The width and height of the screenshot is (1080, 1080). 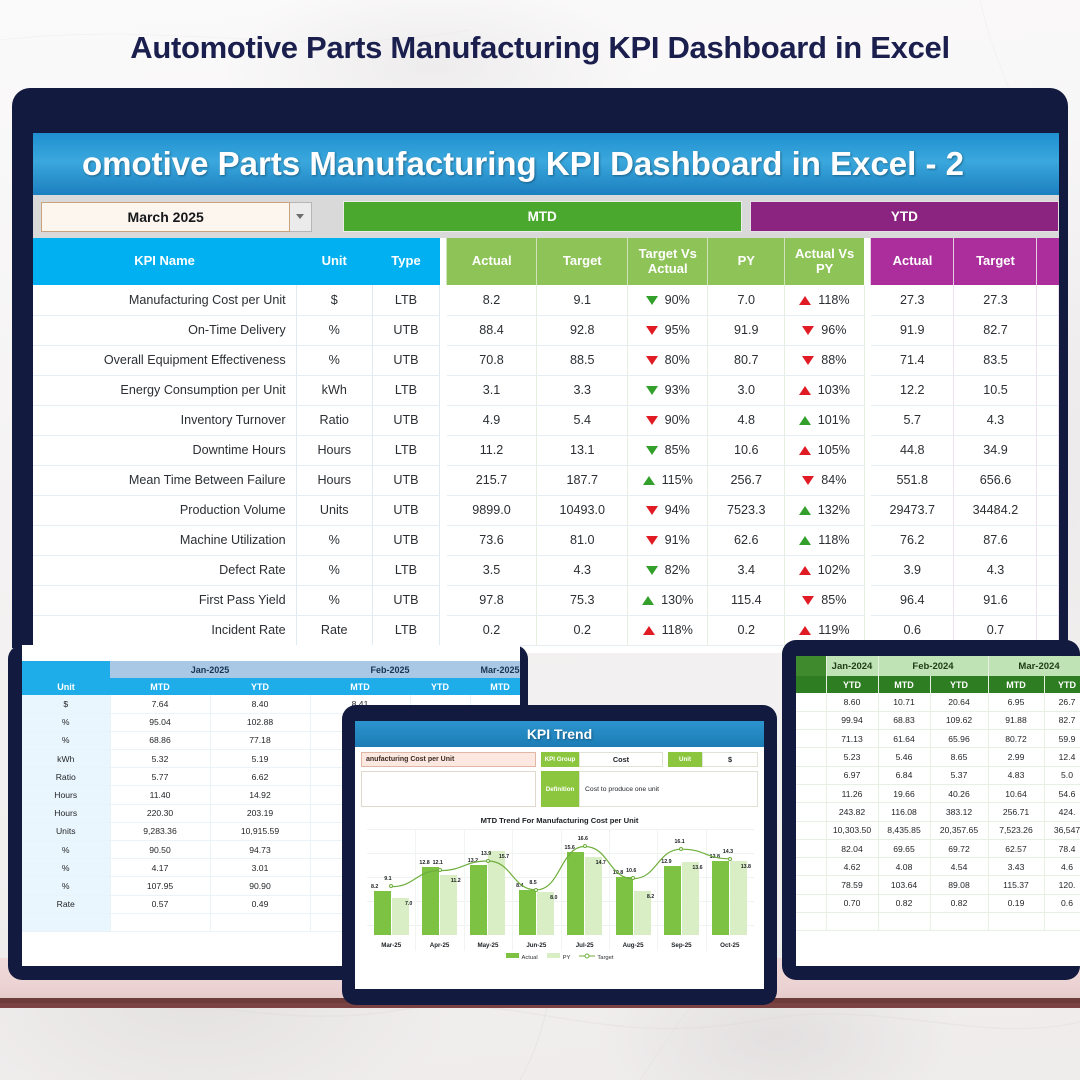 I want to click on table-row: 73.6 81.0 91% 62.6 118%, so click(x=655, y=540).